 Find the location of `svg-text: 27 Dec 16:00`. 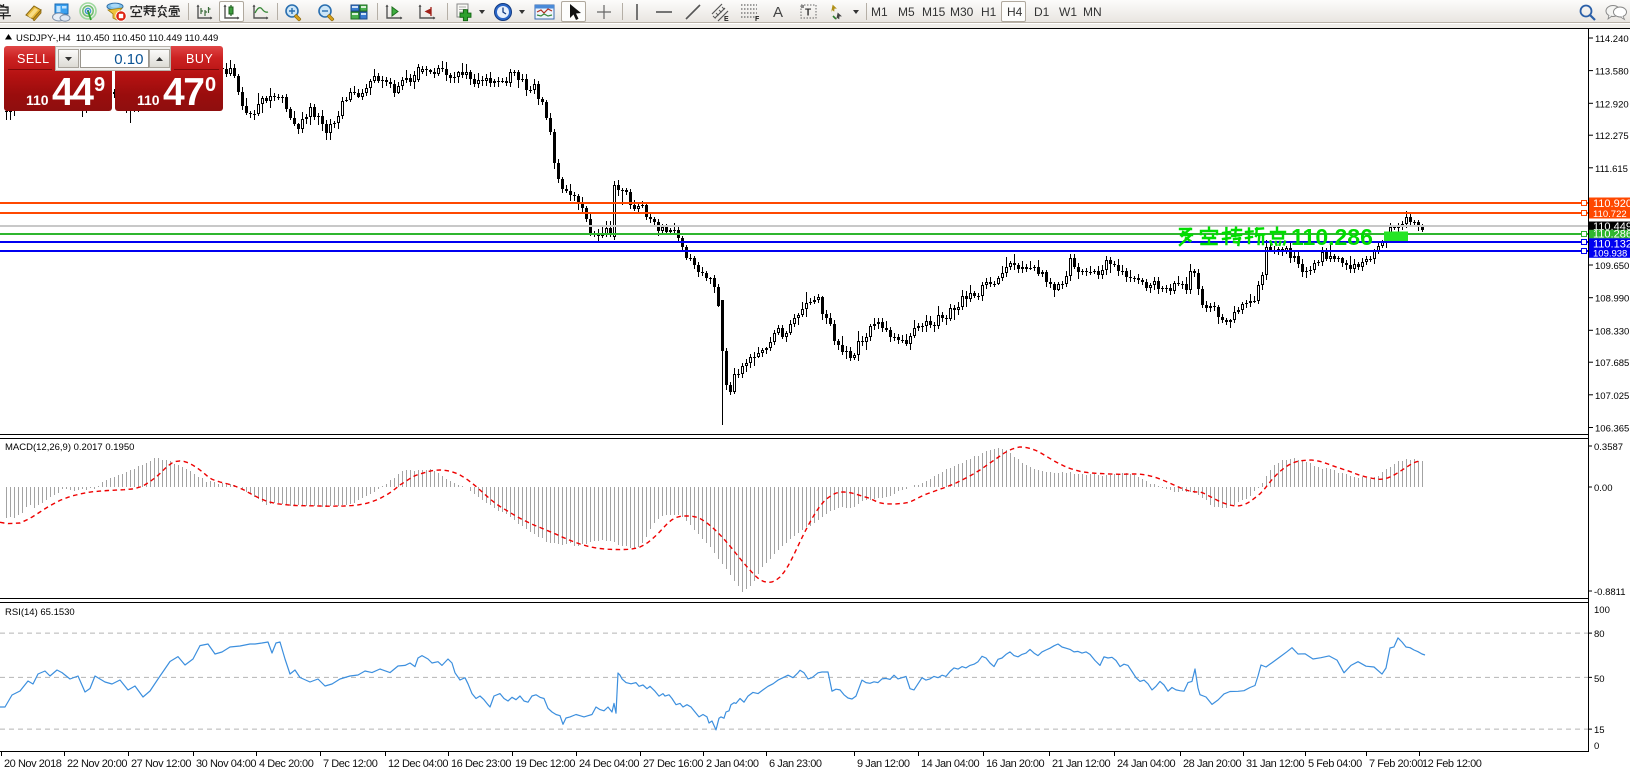

svg-text: 27 Dec 16:00 is located at coordinates (673, 764).